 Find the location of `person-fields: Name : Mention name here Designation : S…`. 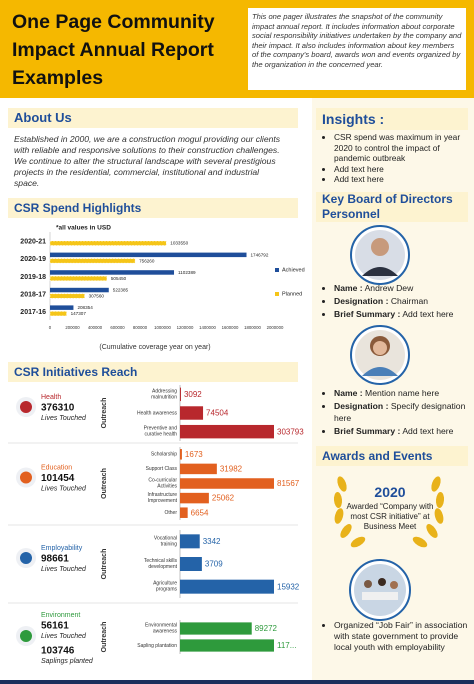

person-fields: Name : Mention name here Designation : S… is located at coordinates (398, 412).